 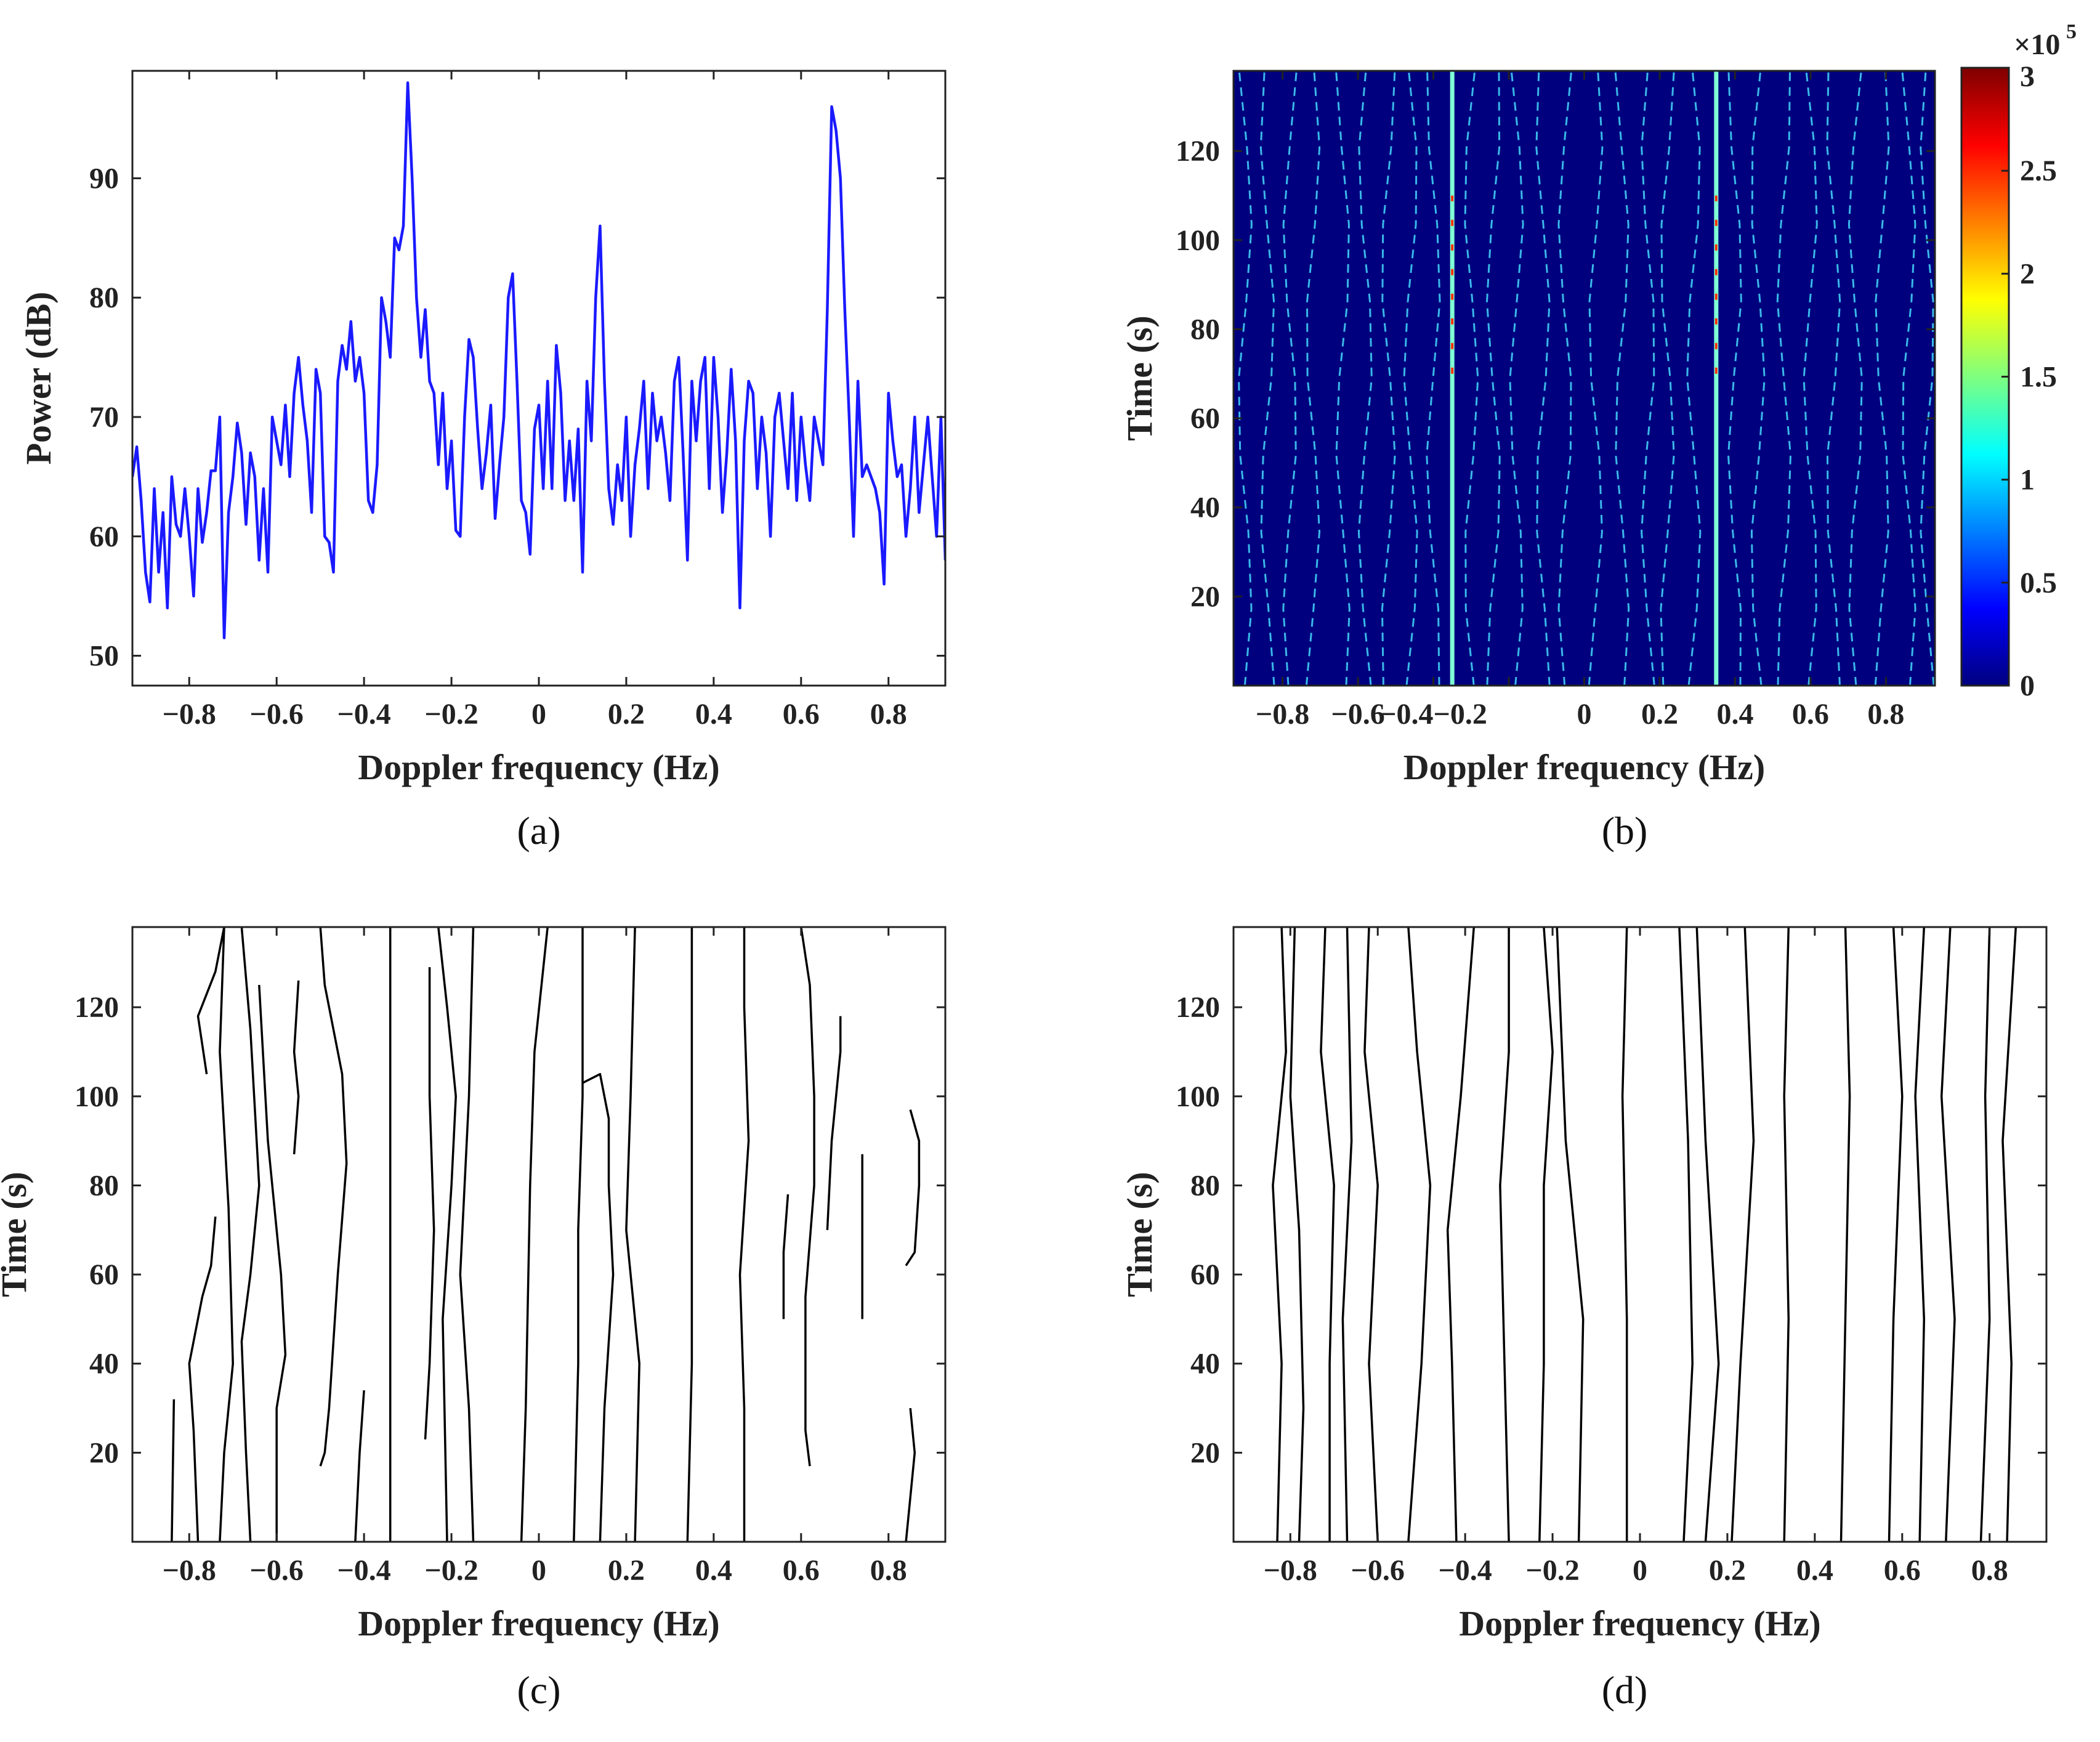 What do you see at coordinates (2027, 273) in the screenshot?
I see `colorbar-tick-label: 2` at bounding box center [2027, 273].